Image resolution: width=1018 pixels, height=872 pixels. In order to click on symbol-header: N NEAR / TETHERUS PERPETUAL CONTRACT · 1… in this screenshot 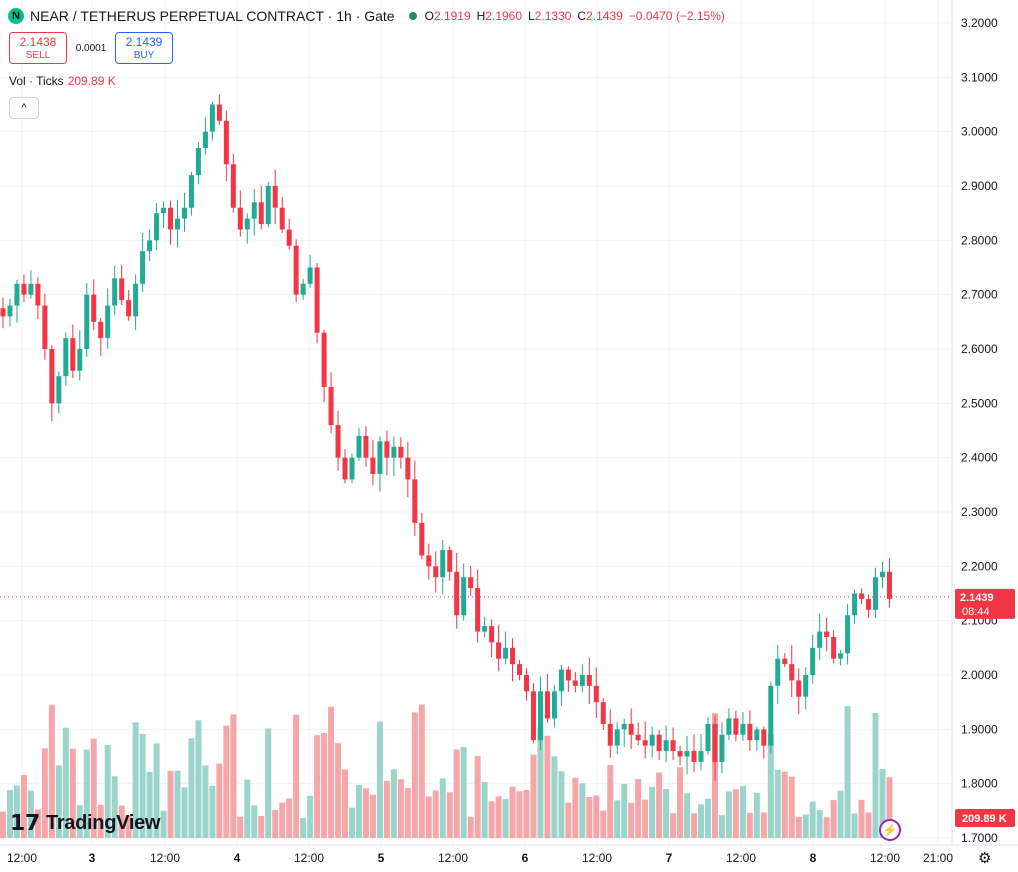, I will do `click(366, 16)`.